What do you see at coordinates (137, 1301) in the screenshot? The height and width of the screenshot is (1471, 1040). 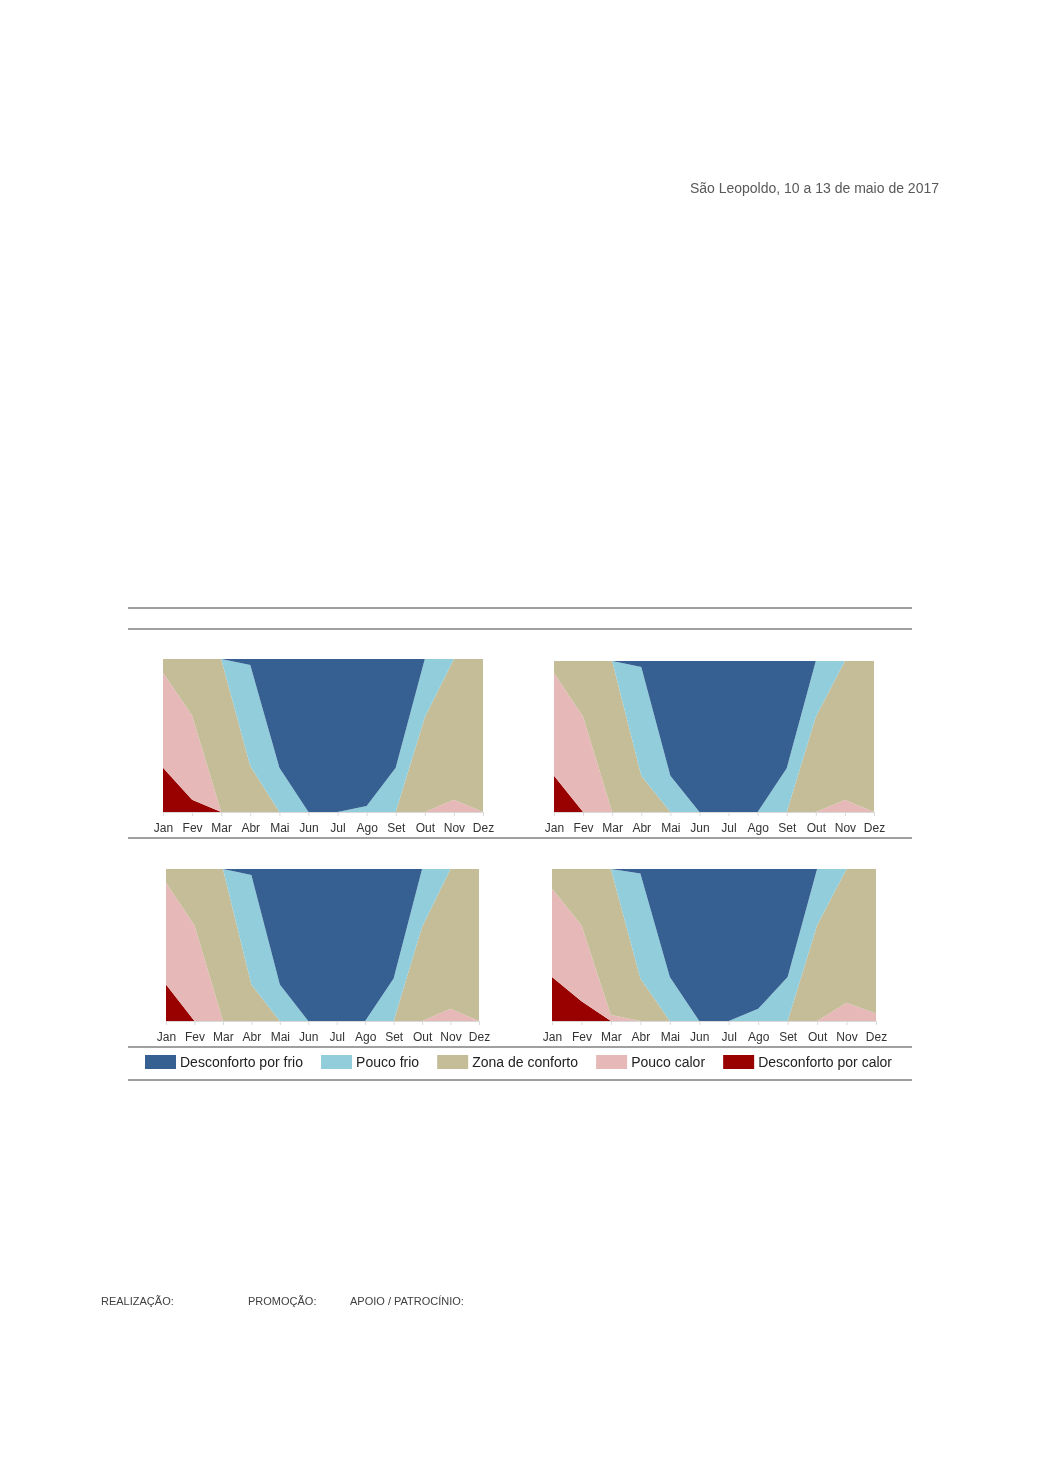 I see `text: REALIZAÇÃO:` at bounding box center [137, 1301].